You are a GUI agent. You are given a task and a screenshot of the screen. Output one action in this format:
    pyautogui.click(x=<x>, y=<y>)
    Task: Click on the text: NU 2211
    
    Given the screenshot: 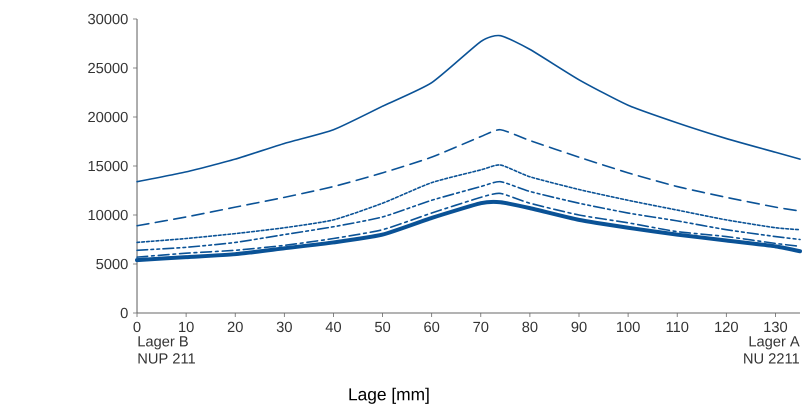 What is the action you would take?
    pyautogui.click(x=772, y=358)
    